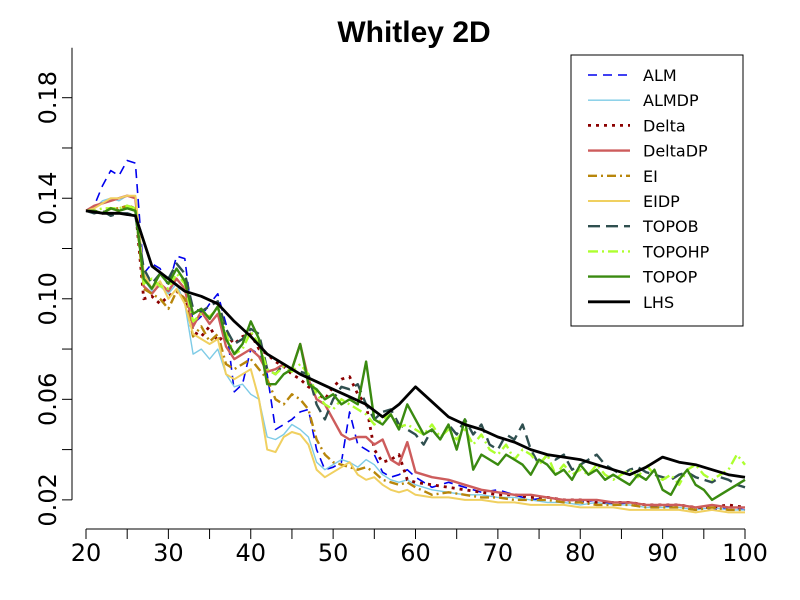 The height and width of the screenshot is (600, 800). I want to click on x-tick-label: 20, so click(86, 553).